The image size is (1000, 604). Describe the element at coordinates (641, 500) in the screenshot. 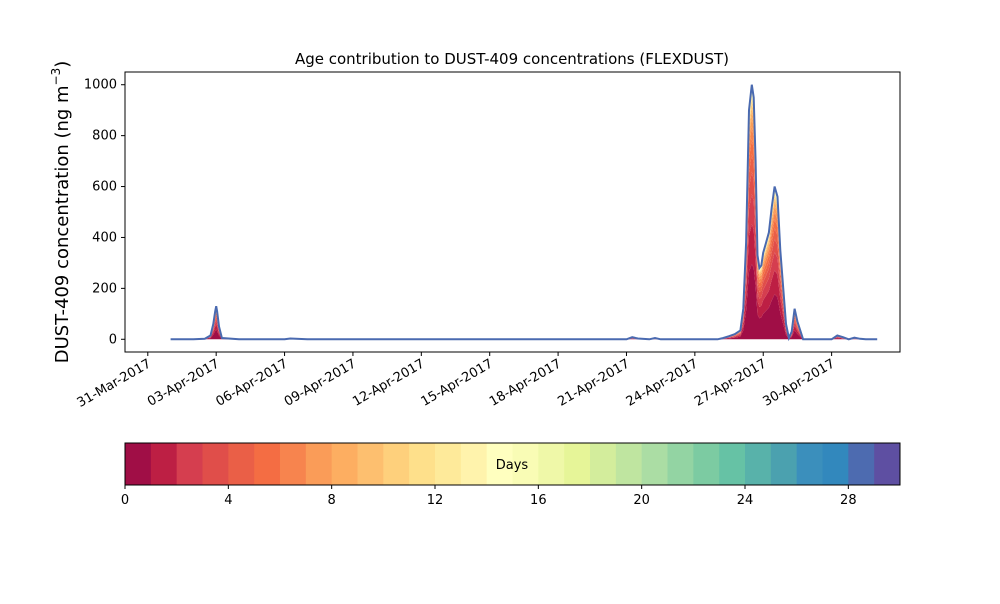

I see `colorbar-tick-label: 20` at that location.